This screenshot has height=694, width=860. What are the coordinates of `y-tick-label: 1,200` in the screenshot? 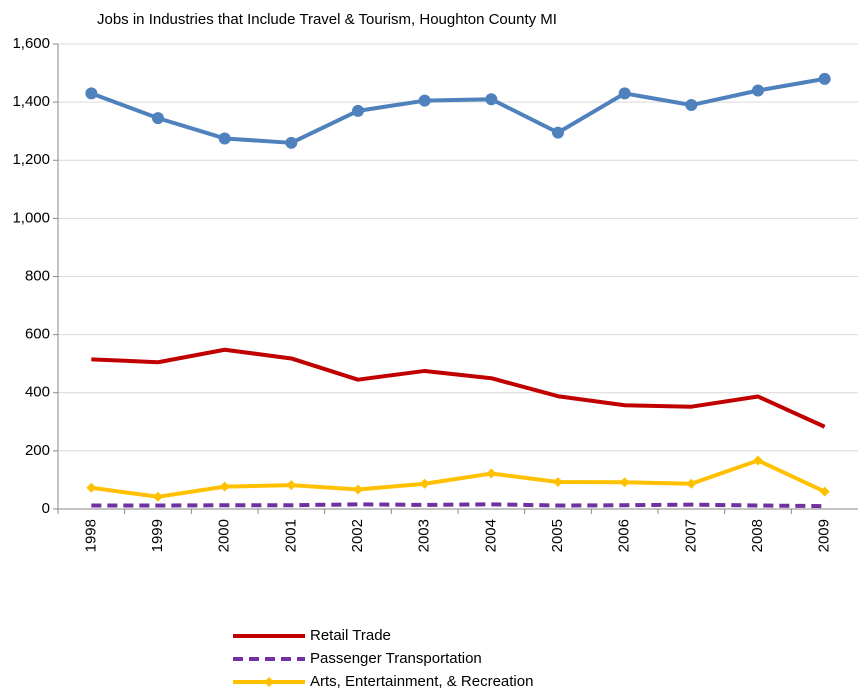 It's located at (31, 159).